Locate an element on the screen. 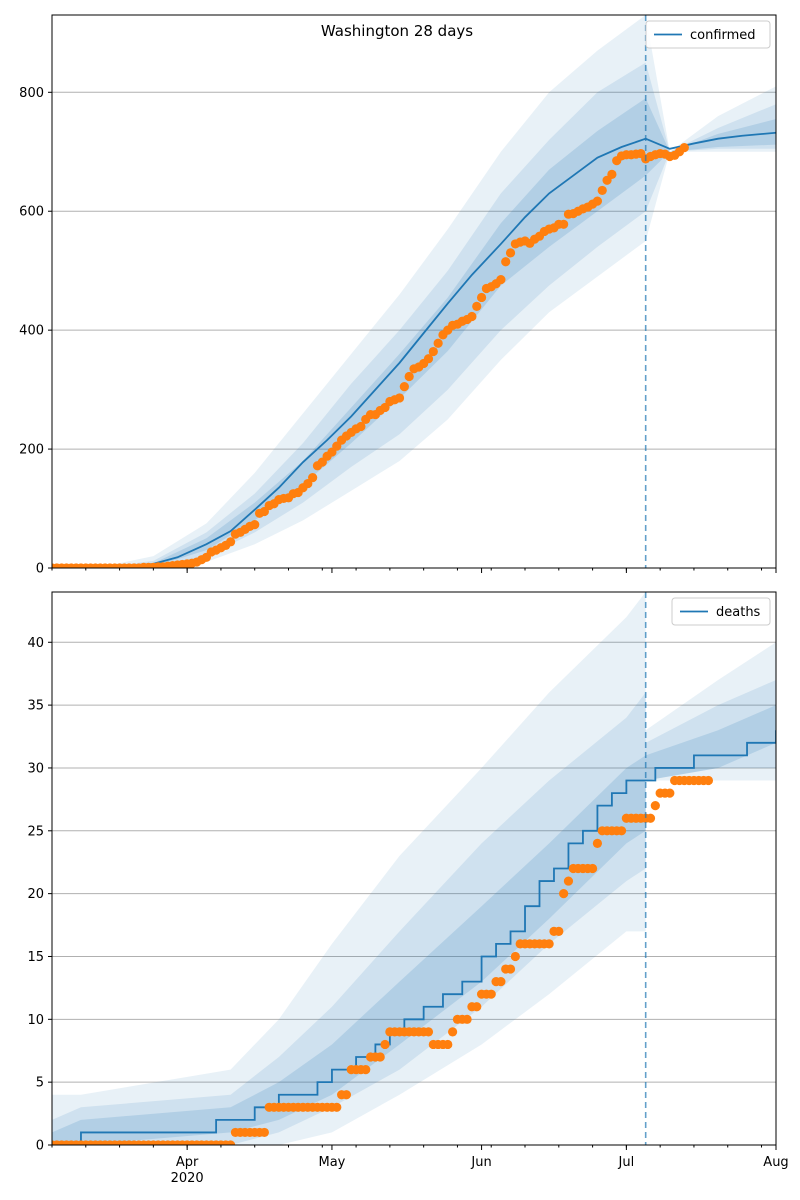 This screenshot has height=1200, width=800. x-tick-label: Jun is located at coordinates (480, 1162).